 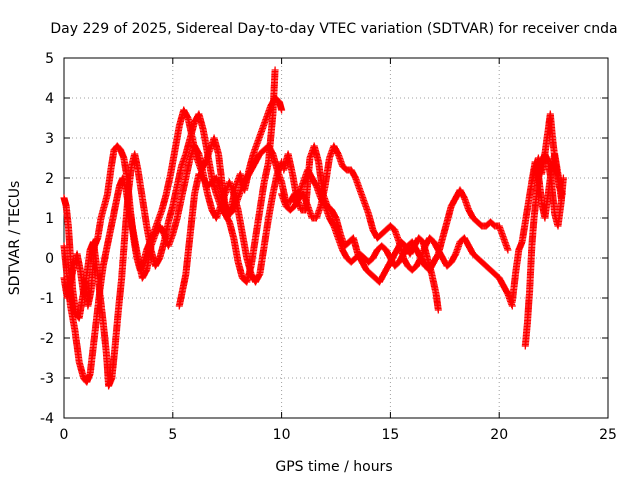 What do you see at coordinates (15, 238) in the screenshot?
I see `y-axis-label: SDTVAR / TECUs` at bounding box center [15, 238].